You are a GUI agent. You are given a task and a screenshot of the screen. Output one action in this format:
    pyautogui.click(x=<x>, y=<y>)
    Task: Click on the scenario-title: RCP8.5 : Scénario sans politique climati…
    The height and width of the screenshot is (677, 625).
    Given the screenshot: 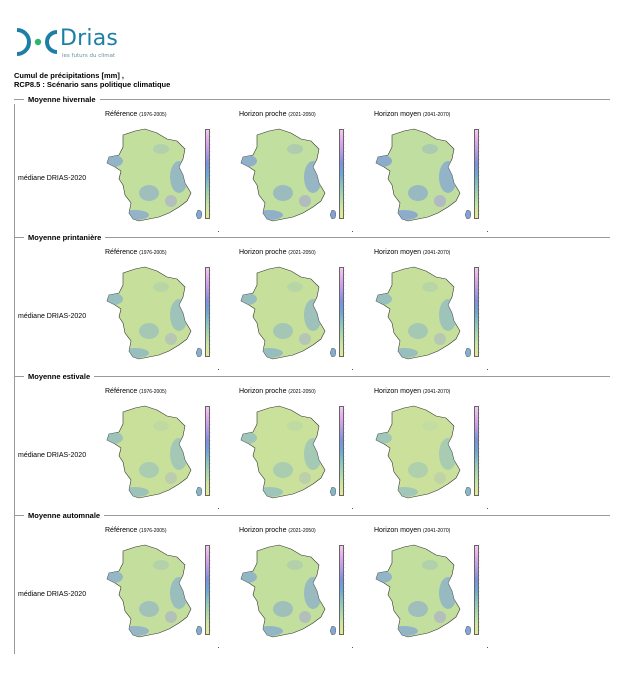 What is the action you would take?
    pyautogui.click(x=92, y=84)
    